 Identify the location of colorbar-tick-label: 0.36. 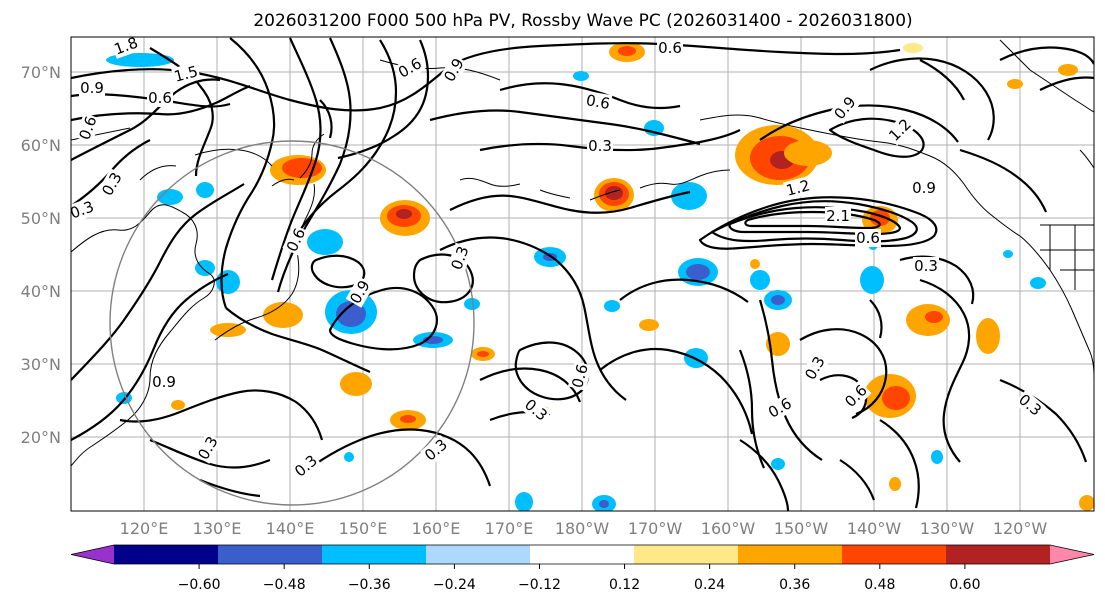
(794, 585).